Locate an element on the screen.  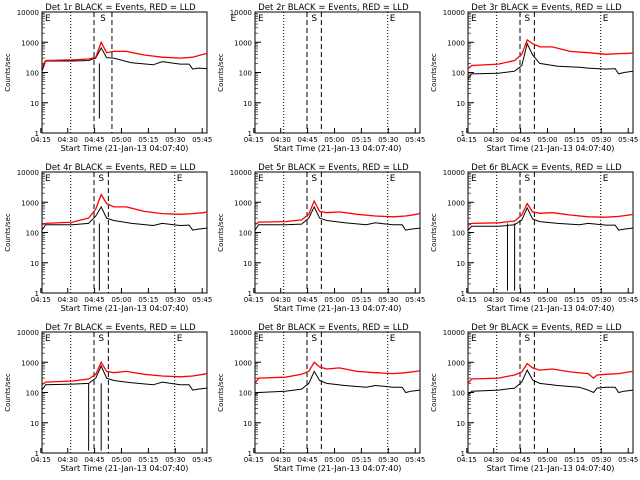
panel-title: Det 4r BLACK = Events, RED = LLD is located at coordinates (120, 168).